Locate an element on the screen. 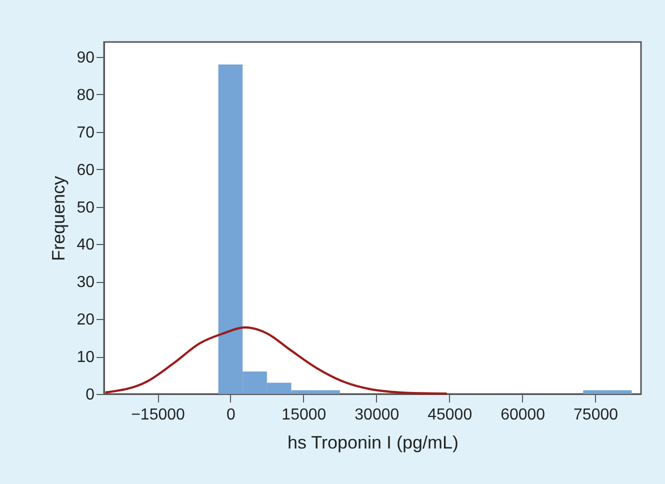 The height and width of the screenshot is (484, 665). y-tick-label: 50 is located at coordinates (85, 207).